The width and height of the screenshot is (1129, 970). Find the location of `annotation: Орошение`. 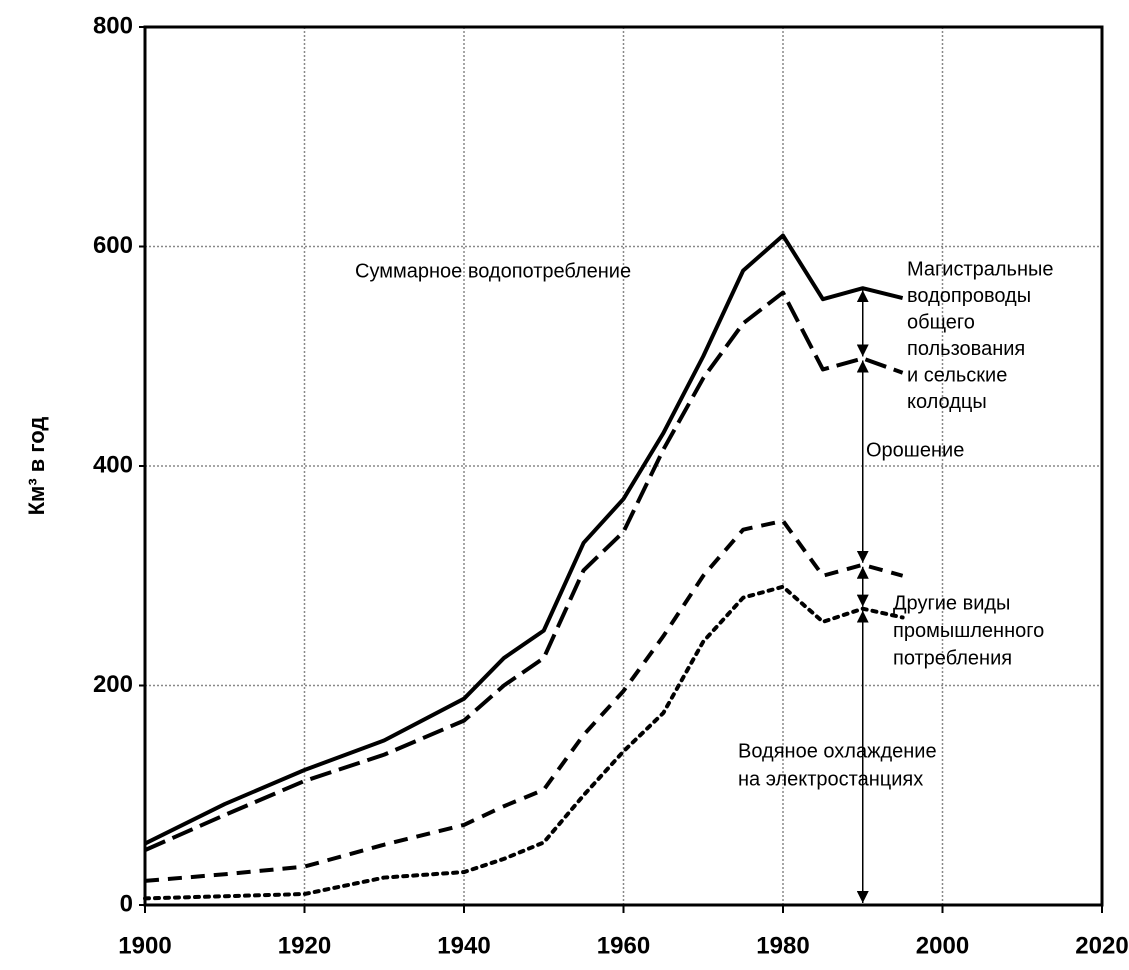

annotation: Орошение is located at coordinates (915, 450).